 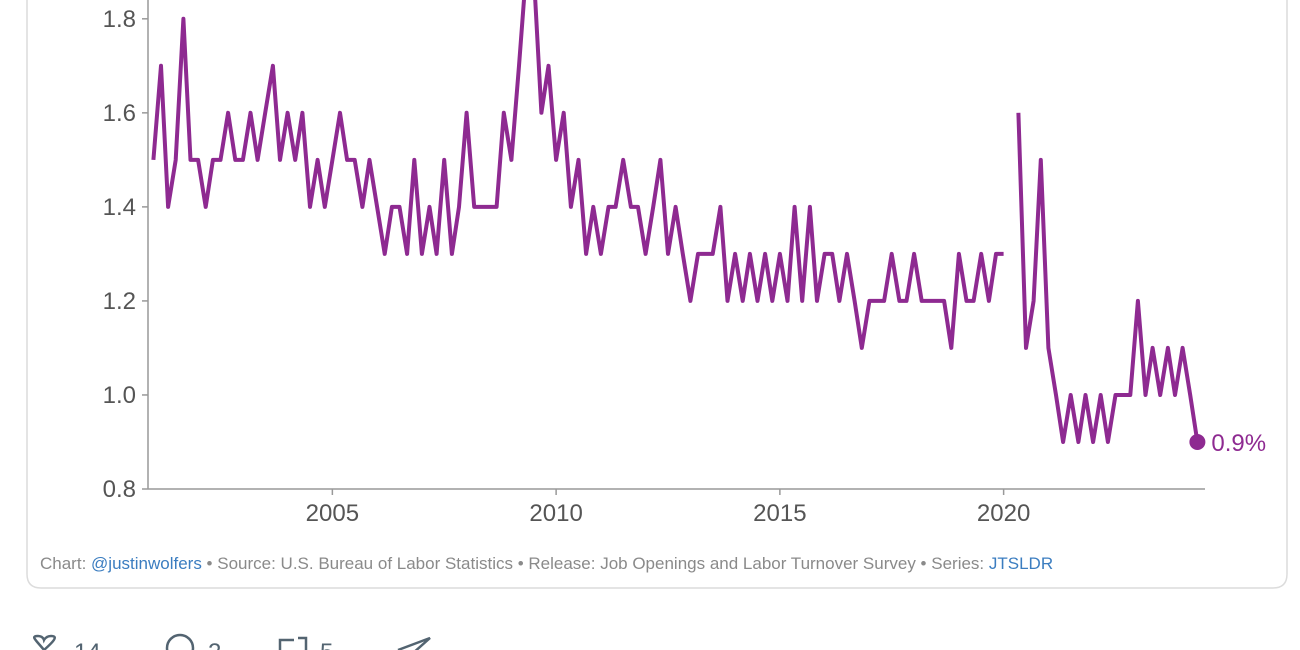 I want to click on author-link: @justinwolfers, so click(x=146, y=563).